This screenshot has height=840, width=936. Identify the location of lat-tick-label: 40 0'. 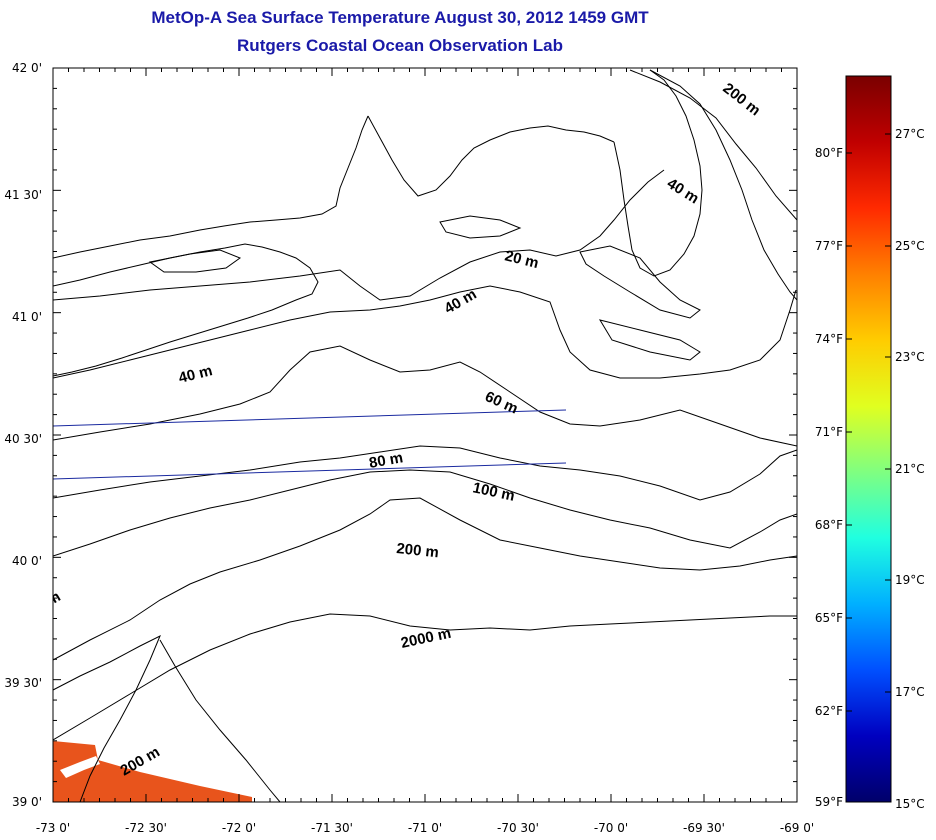
(27, 561).